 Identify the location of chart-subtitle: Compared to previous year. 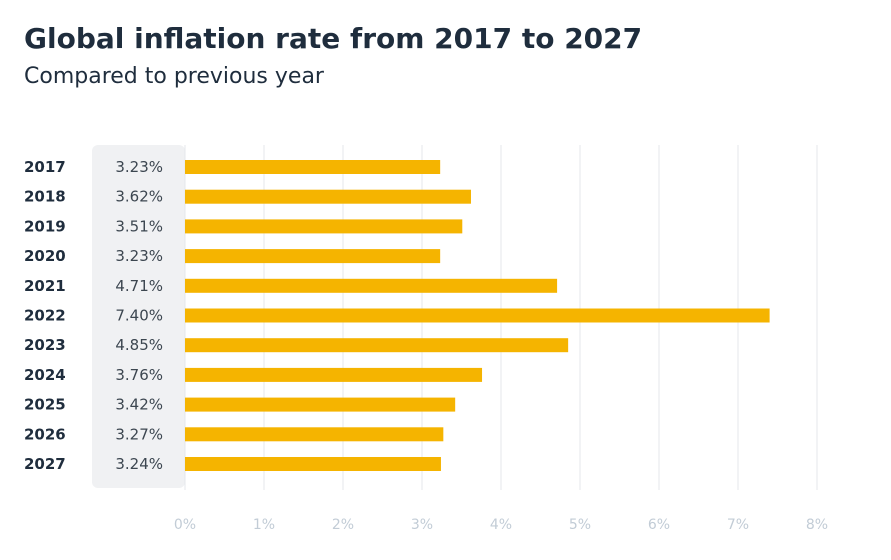
(174, 76).